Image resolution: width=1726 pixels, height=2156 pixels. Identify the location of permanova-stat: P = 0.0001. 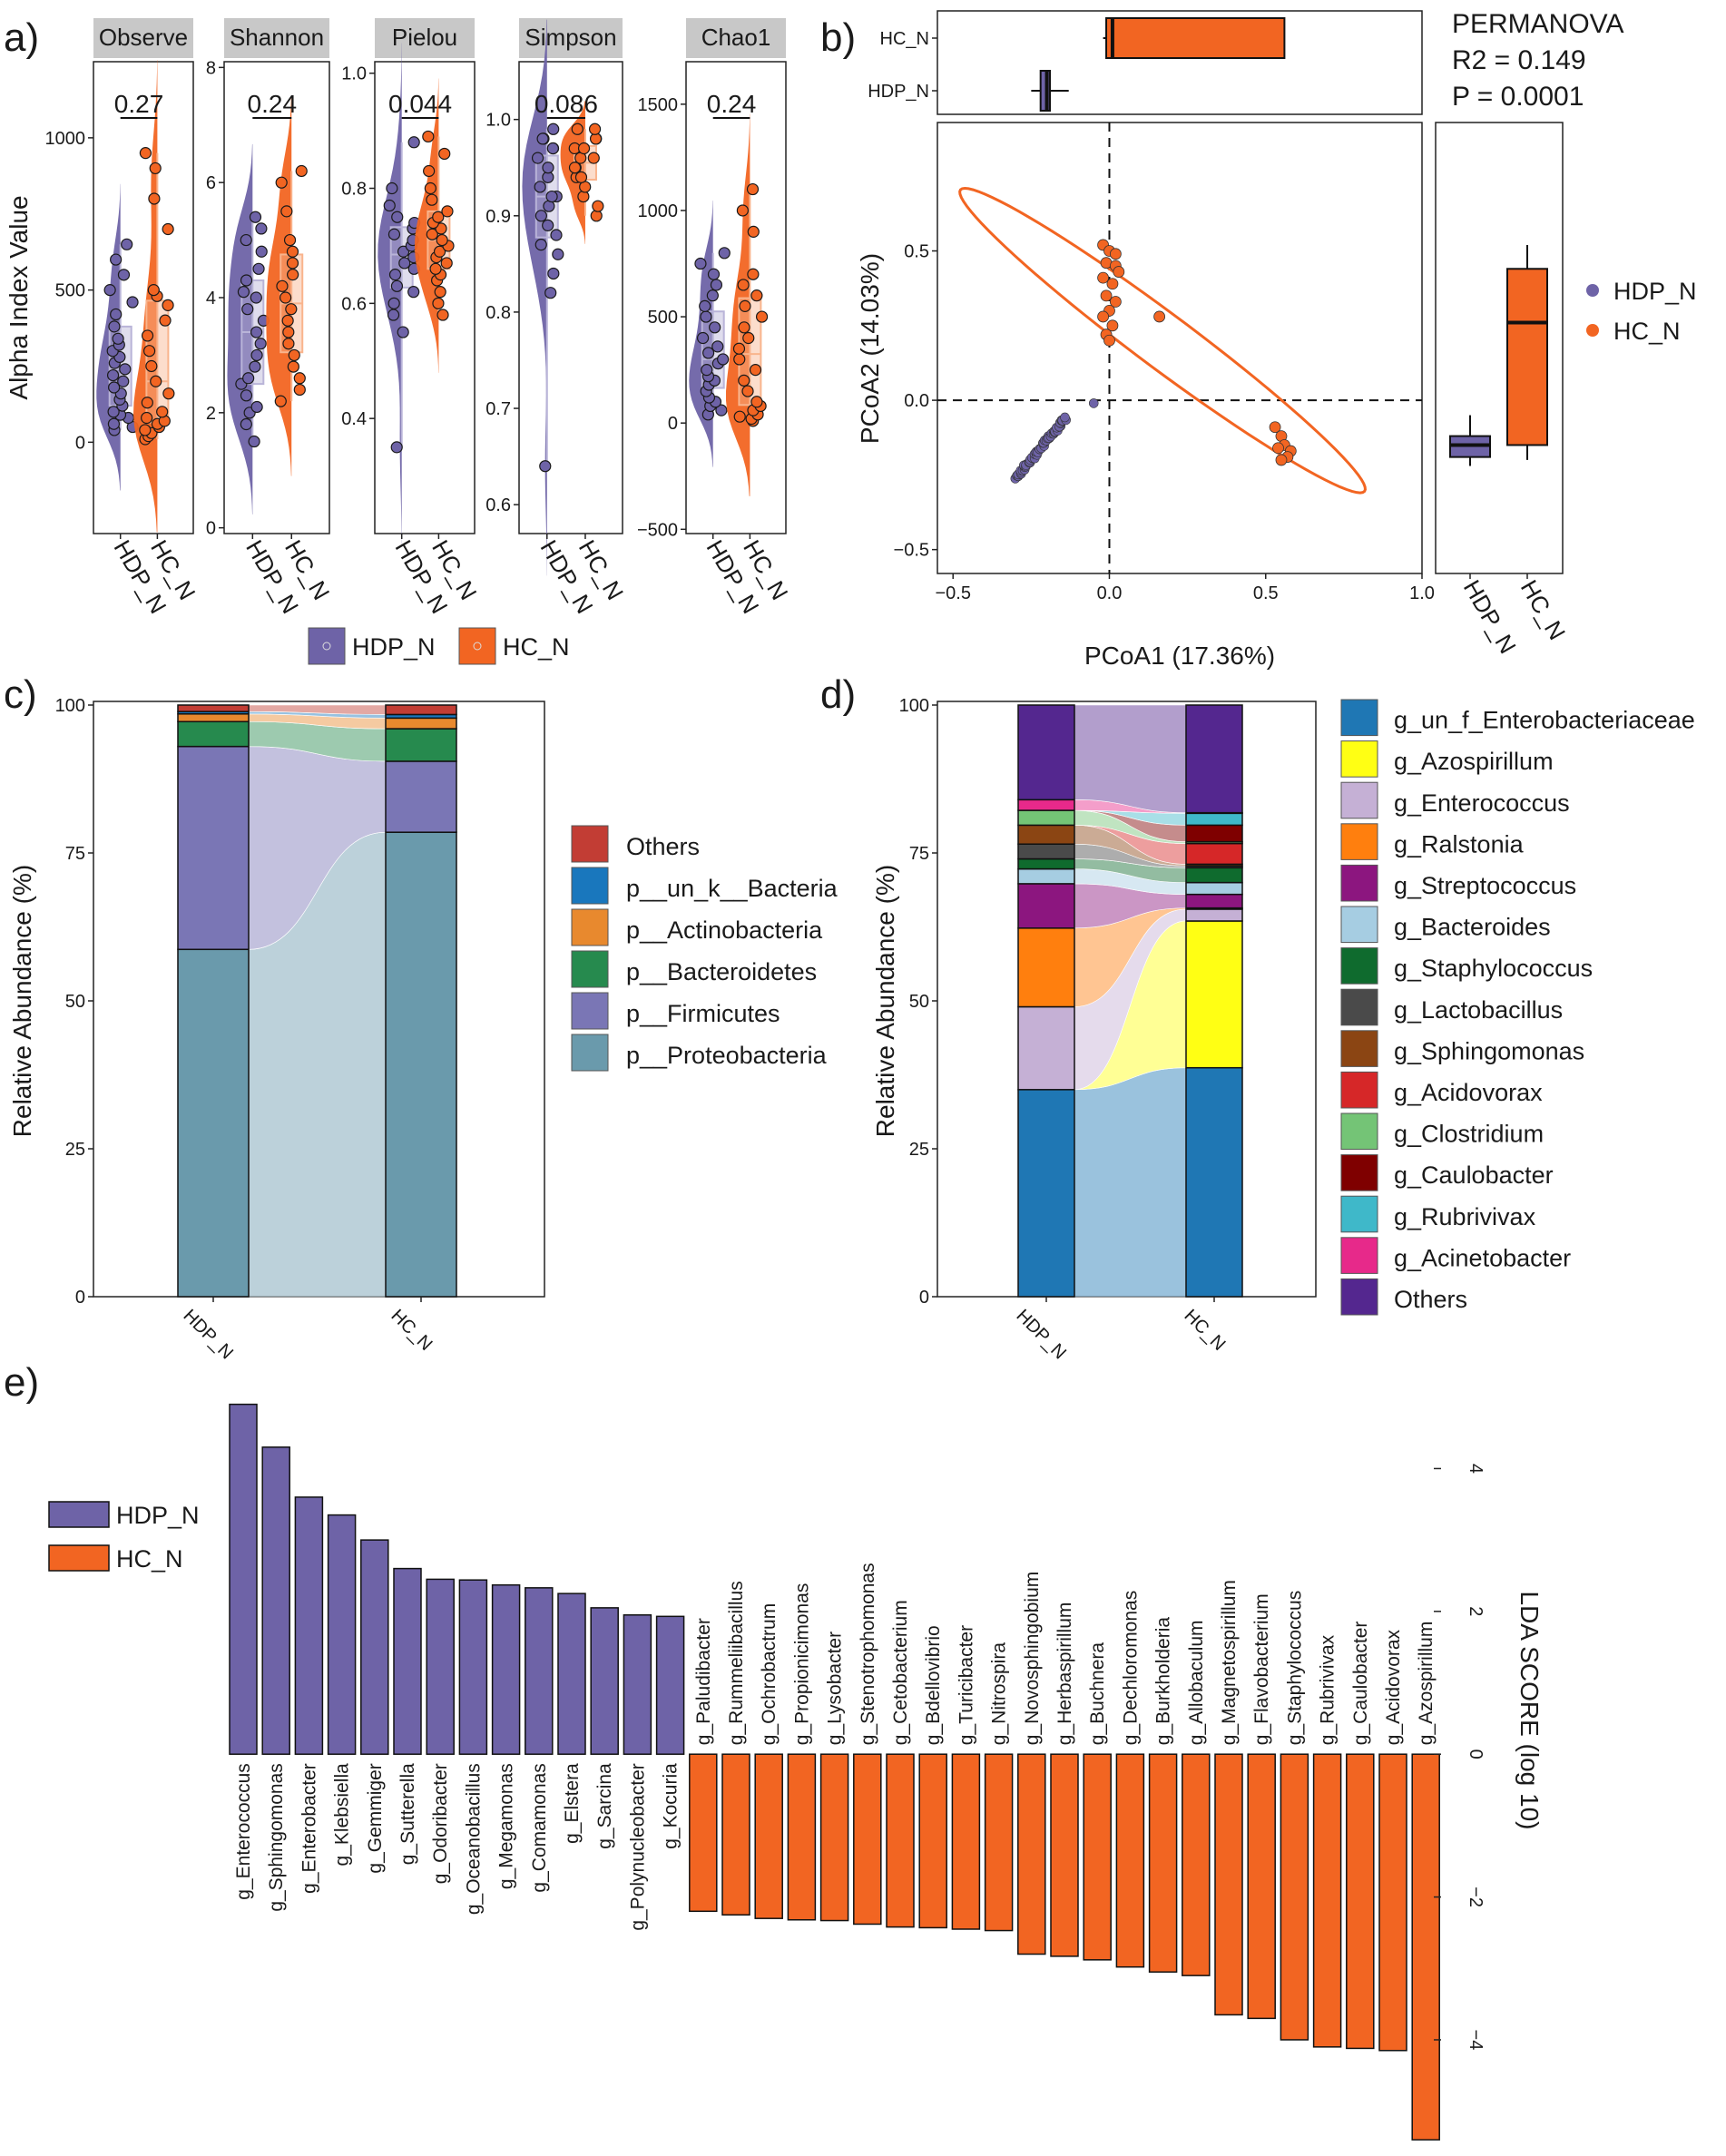
(1518, 97).